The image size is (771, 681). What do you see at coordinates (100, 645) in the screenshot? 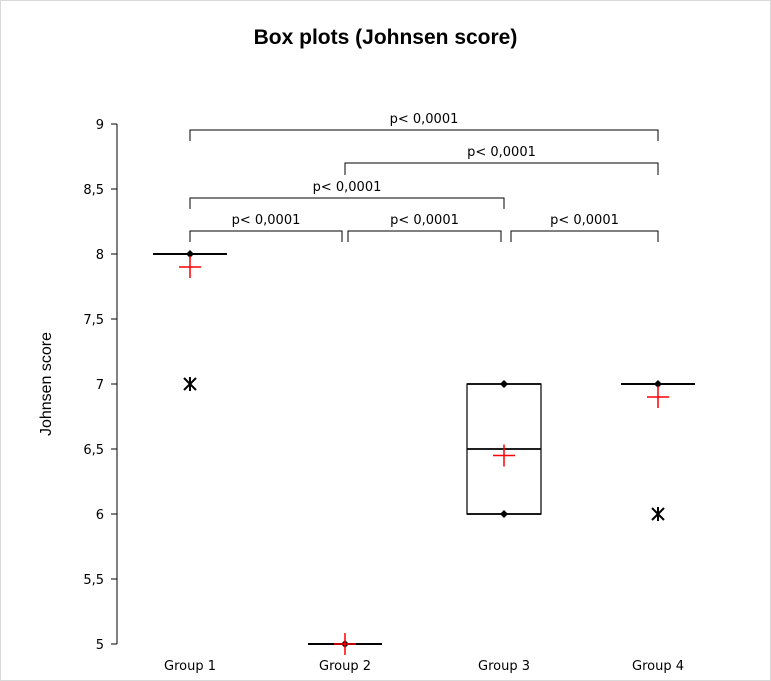
I see `y-tick-label: 5` at bounding box center [100, 645].